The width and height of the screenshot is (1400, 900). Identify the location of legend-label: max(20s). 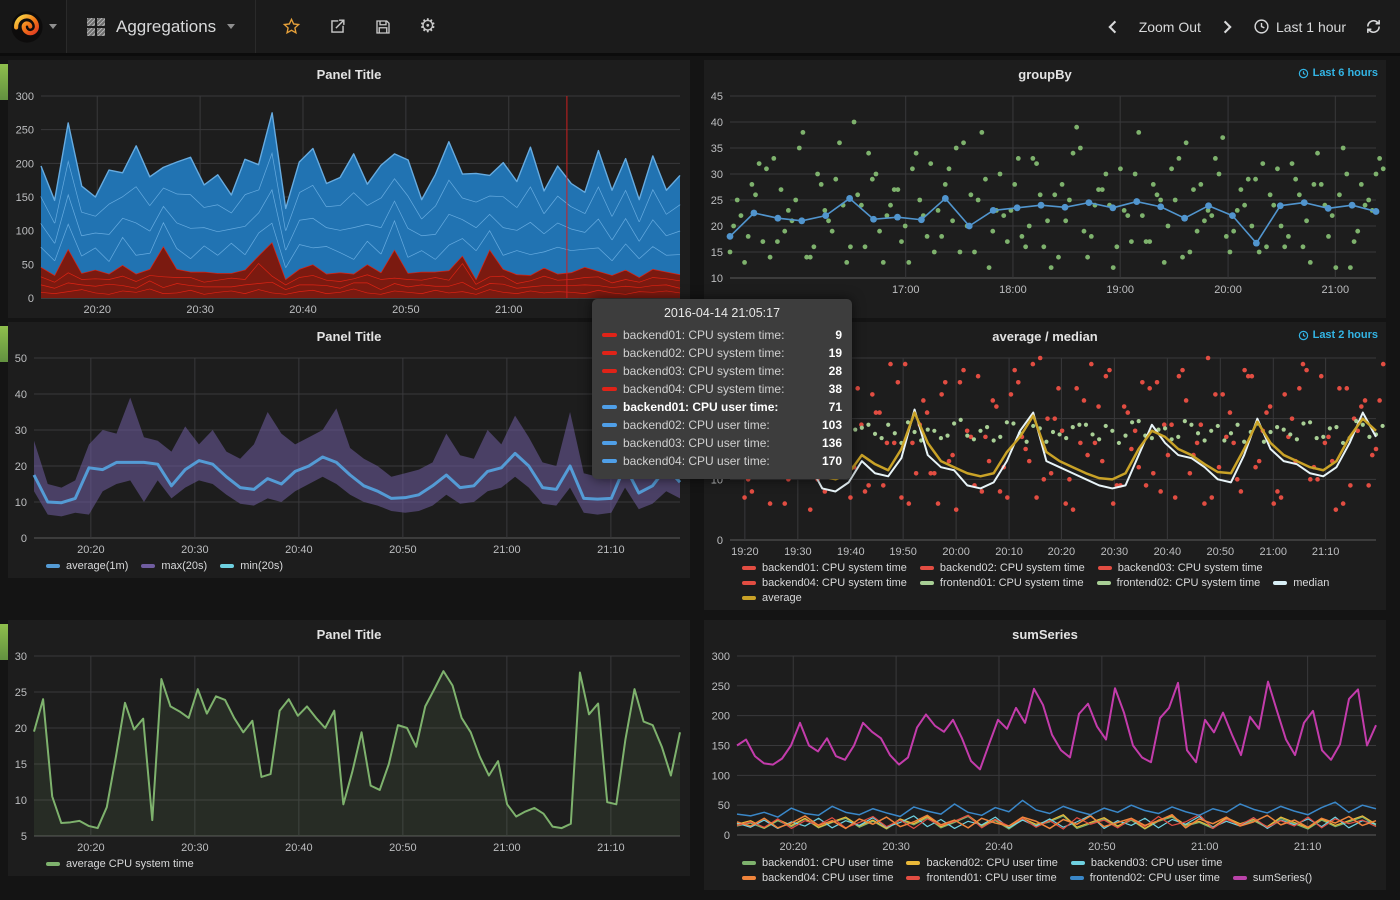
(184, 566).